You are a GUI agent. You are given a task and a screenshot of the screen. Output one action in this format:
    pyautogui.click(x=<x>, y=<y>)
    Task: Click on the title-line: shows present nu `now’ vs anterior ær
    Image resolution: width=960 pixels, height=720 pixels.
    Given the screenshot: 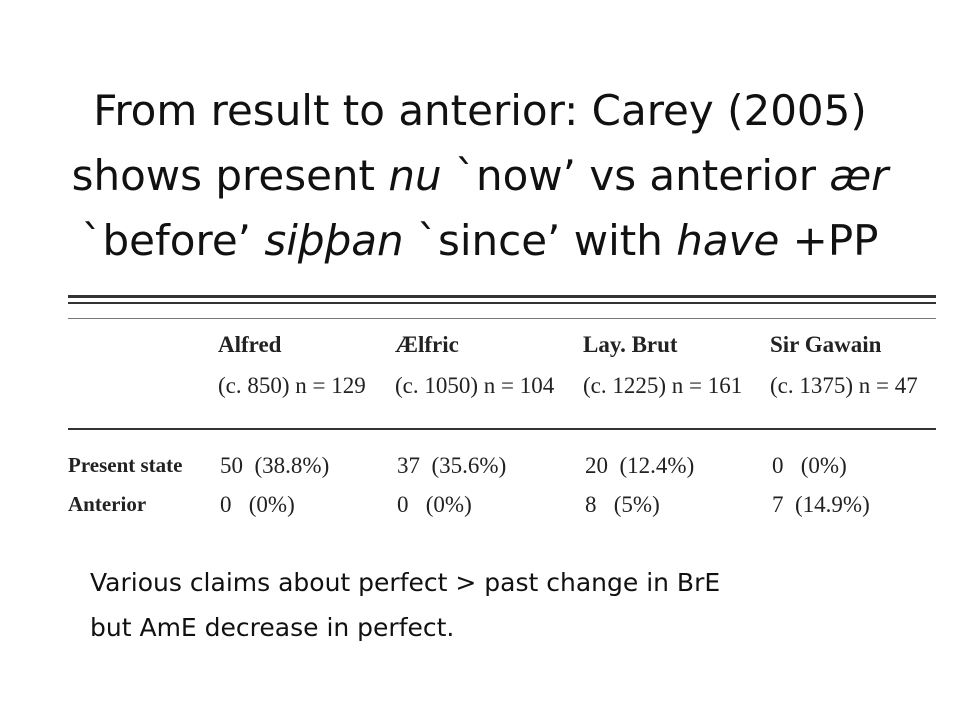 What is the action you would take?
    pyautogui.click(x=480, y=175)
    